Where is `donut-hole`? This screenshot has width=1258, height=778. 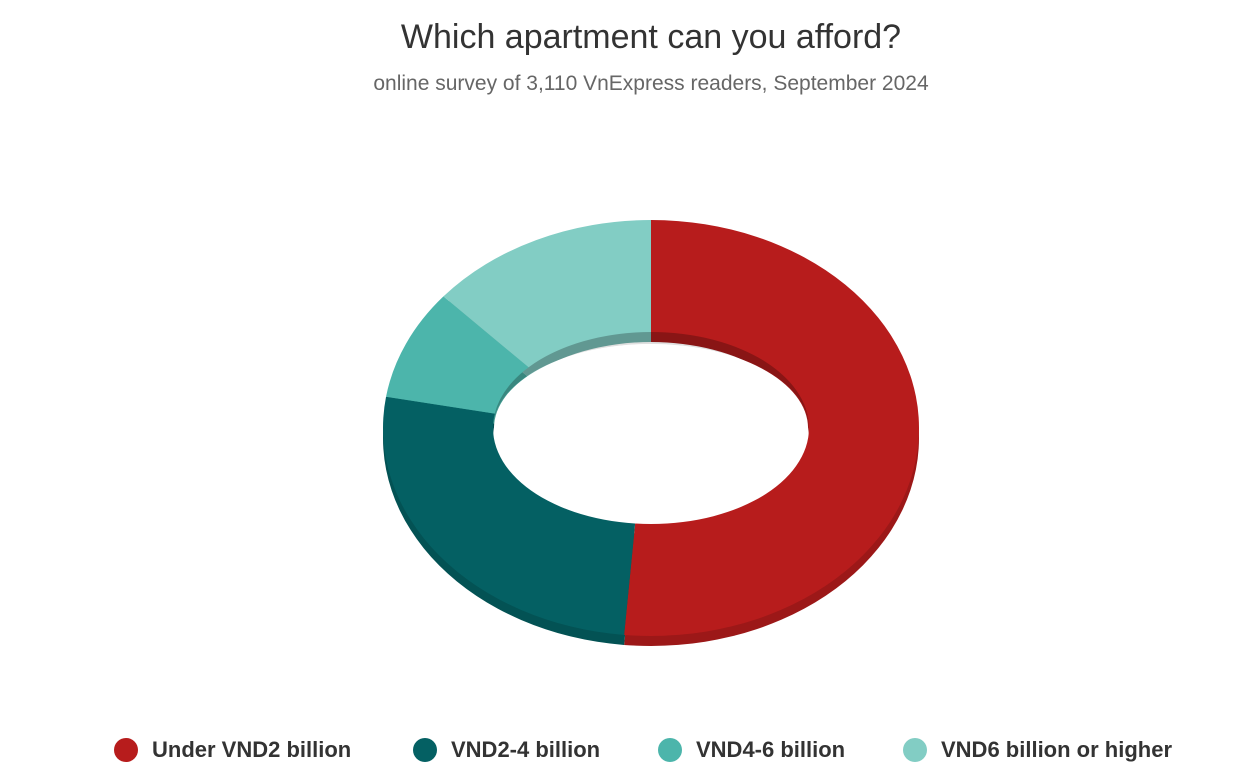
donut-hole is located at coordinates (651, 428).